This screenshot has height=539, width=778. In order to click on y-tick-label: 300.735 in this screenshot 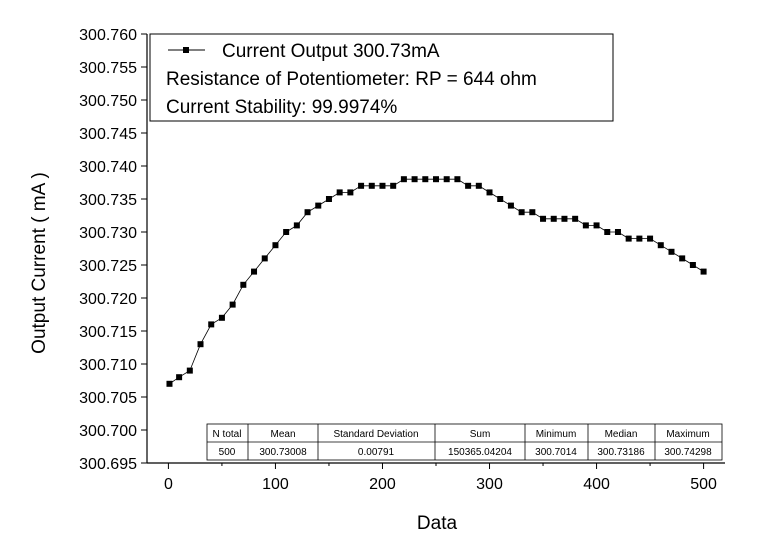, I will do `click(108, 200)`.